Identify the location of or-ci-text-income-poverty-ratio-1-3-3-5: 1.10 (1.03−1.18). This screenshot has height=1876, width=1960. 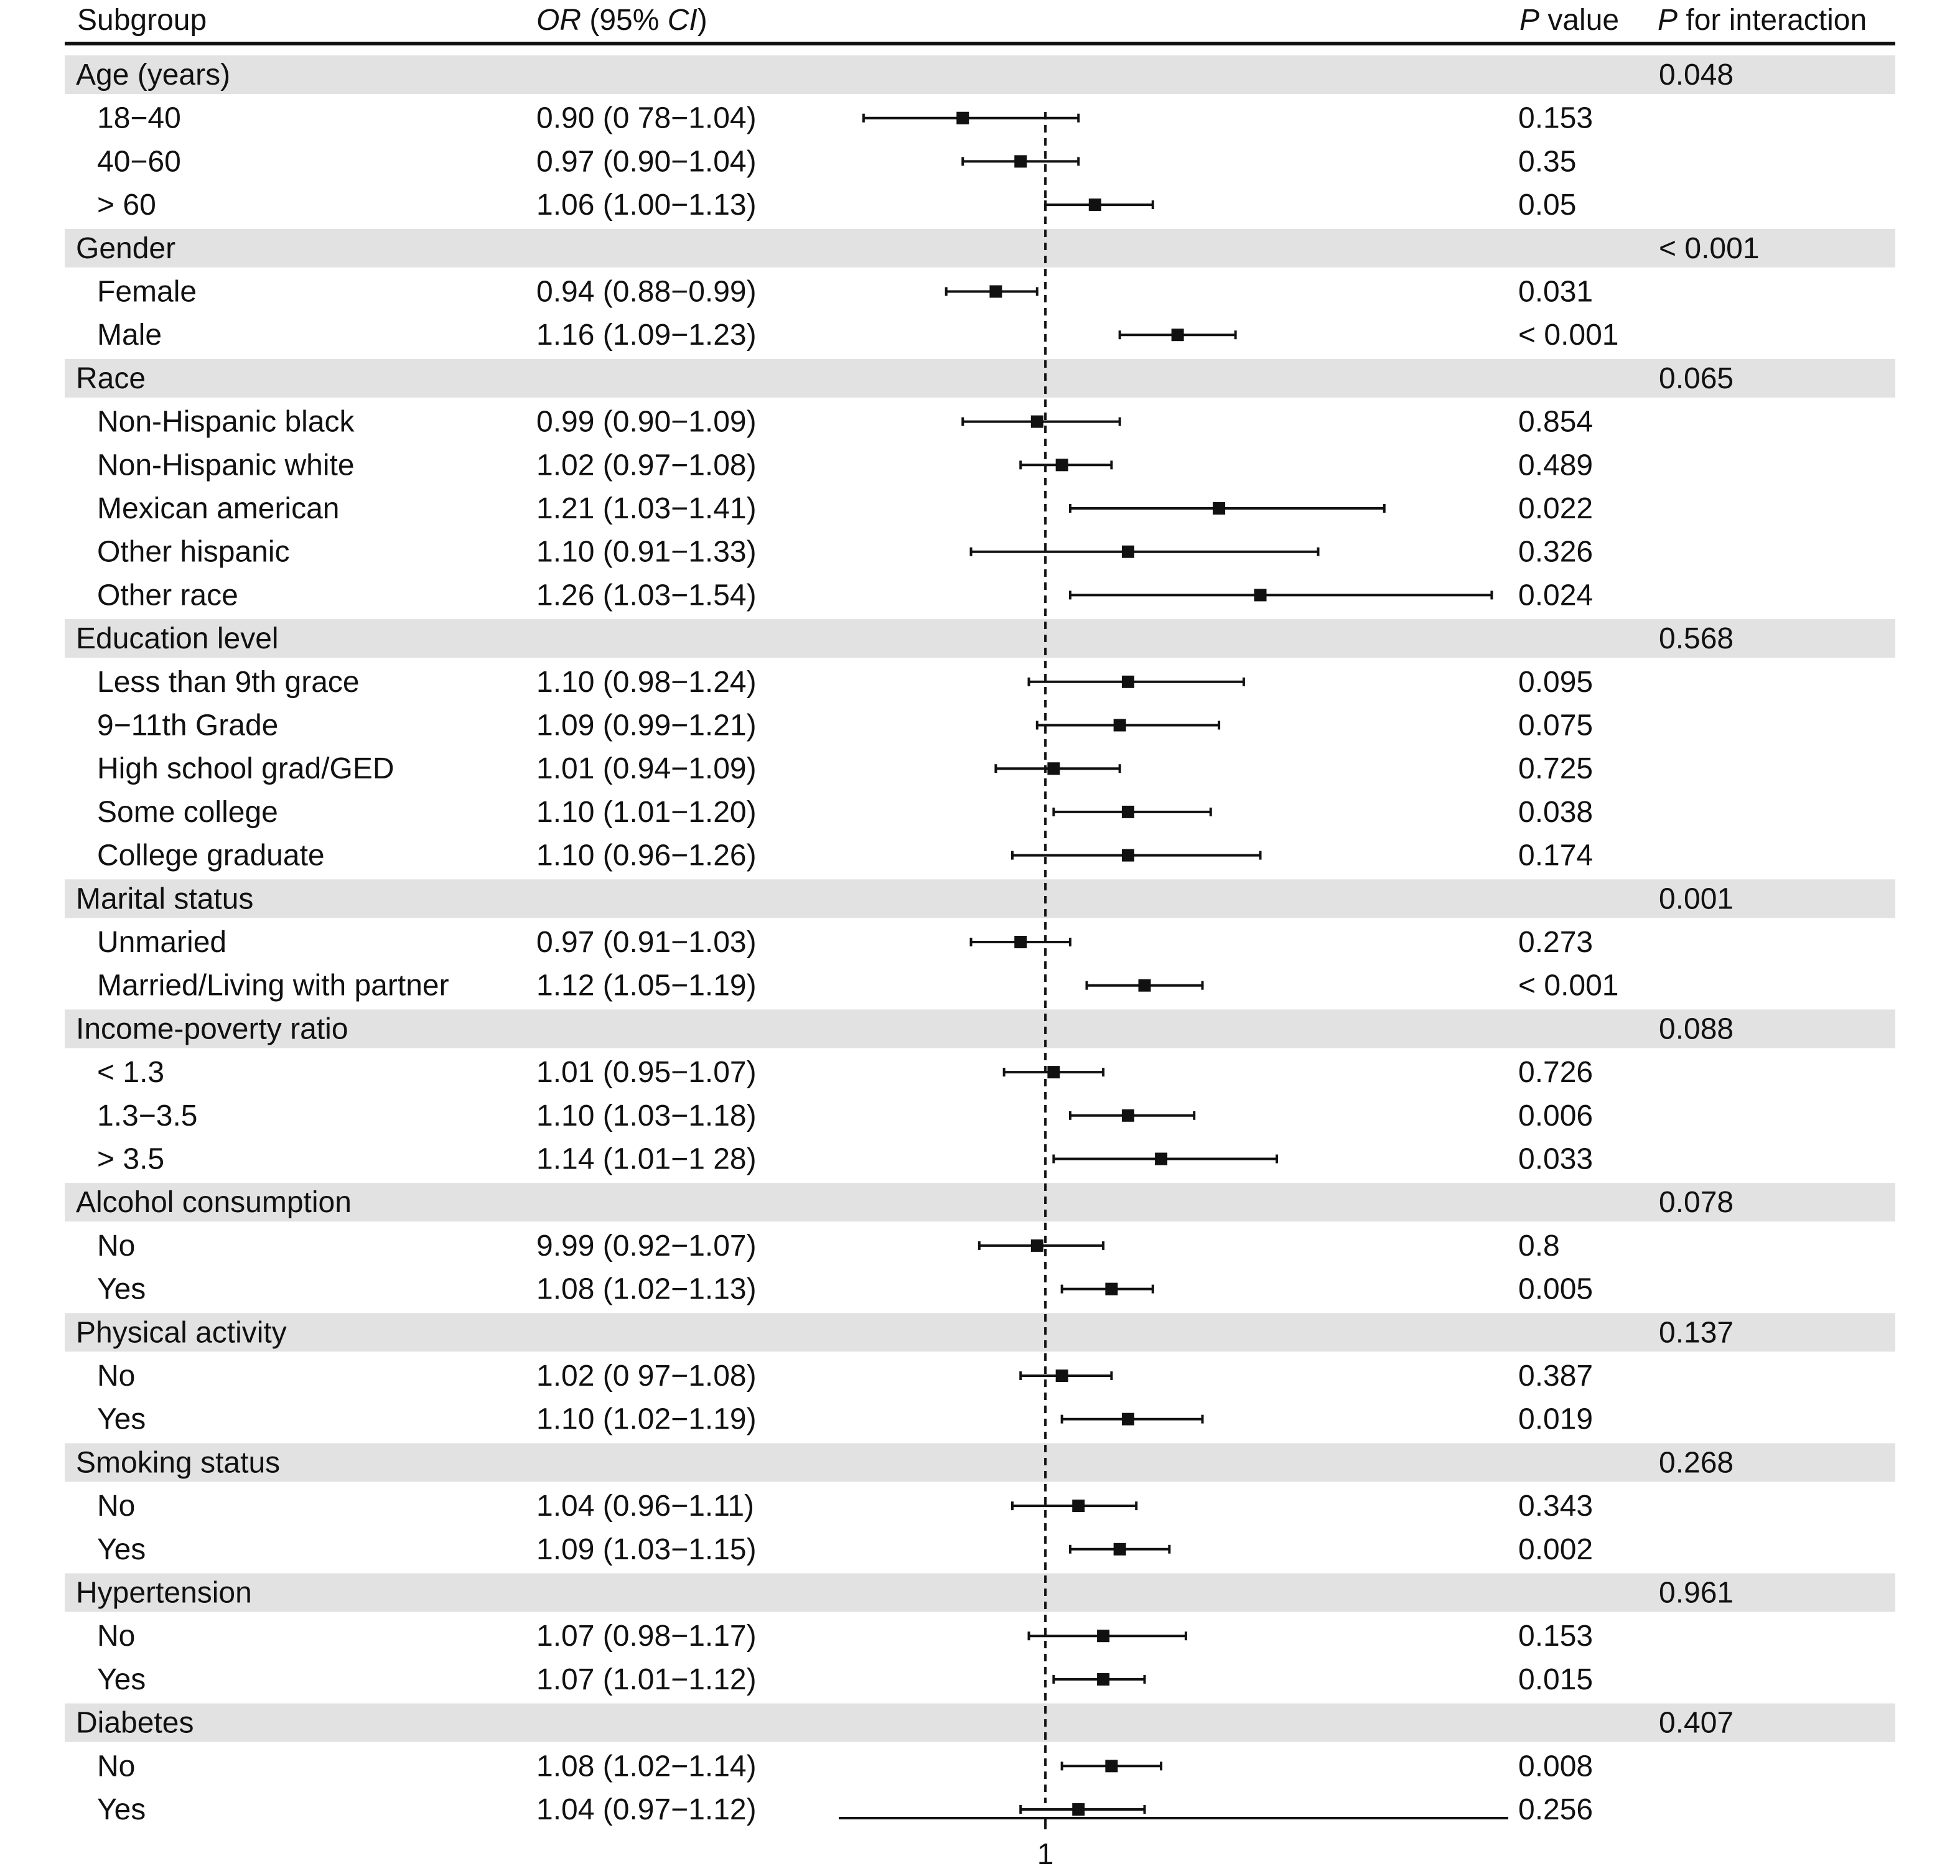
(646, 1115).